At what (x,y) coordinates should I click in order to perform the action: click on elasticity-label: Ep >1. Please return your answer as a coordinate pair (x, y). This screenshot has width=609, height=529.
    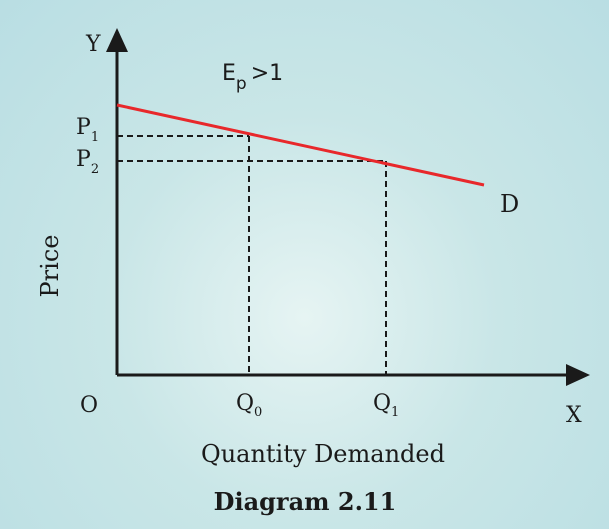
    Looking at the image, I should click on (252, 77).